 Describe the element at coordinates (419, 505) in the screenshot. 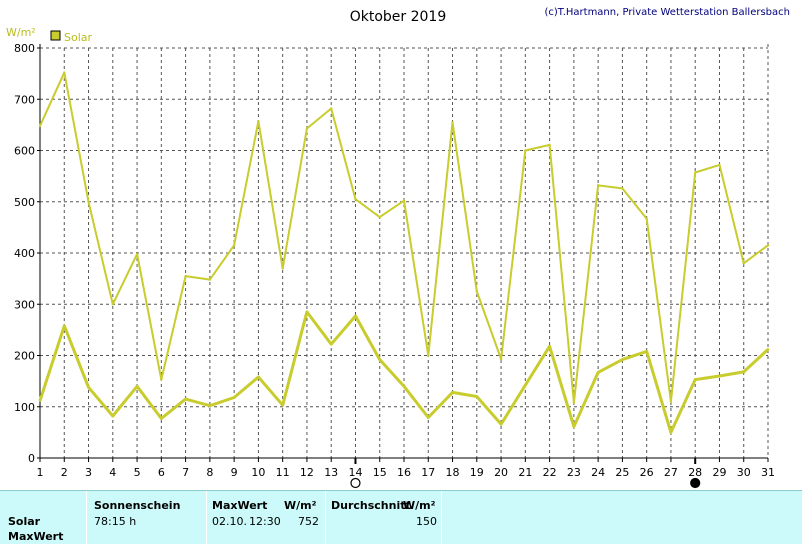

I see `header-average-unit: W/m²` at that location.